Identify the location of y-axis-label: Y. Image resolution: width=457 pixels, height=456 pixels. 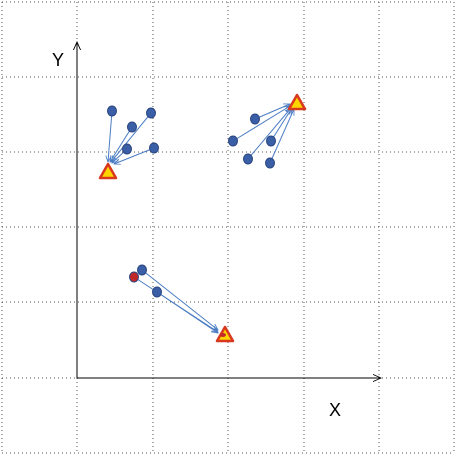
(58, 60).